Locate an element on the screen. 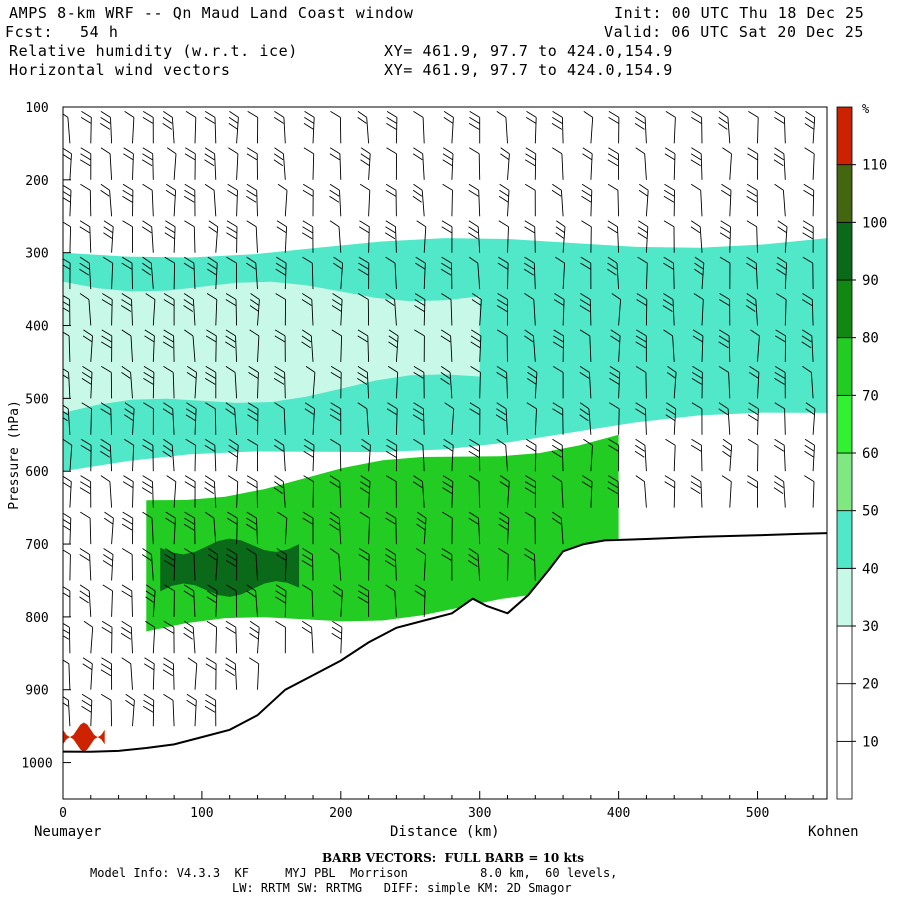 Image resolution: width=900 pixels, height=900 pixels. rh-region-near-surface-saturation is located at coordinates (84, 737).